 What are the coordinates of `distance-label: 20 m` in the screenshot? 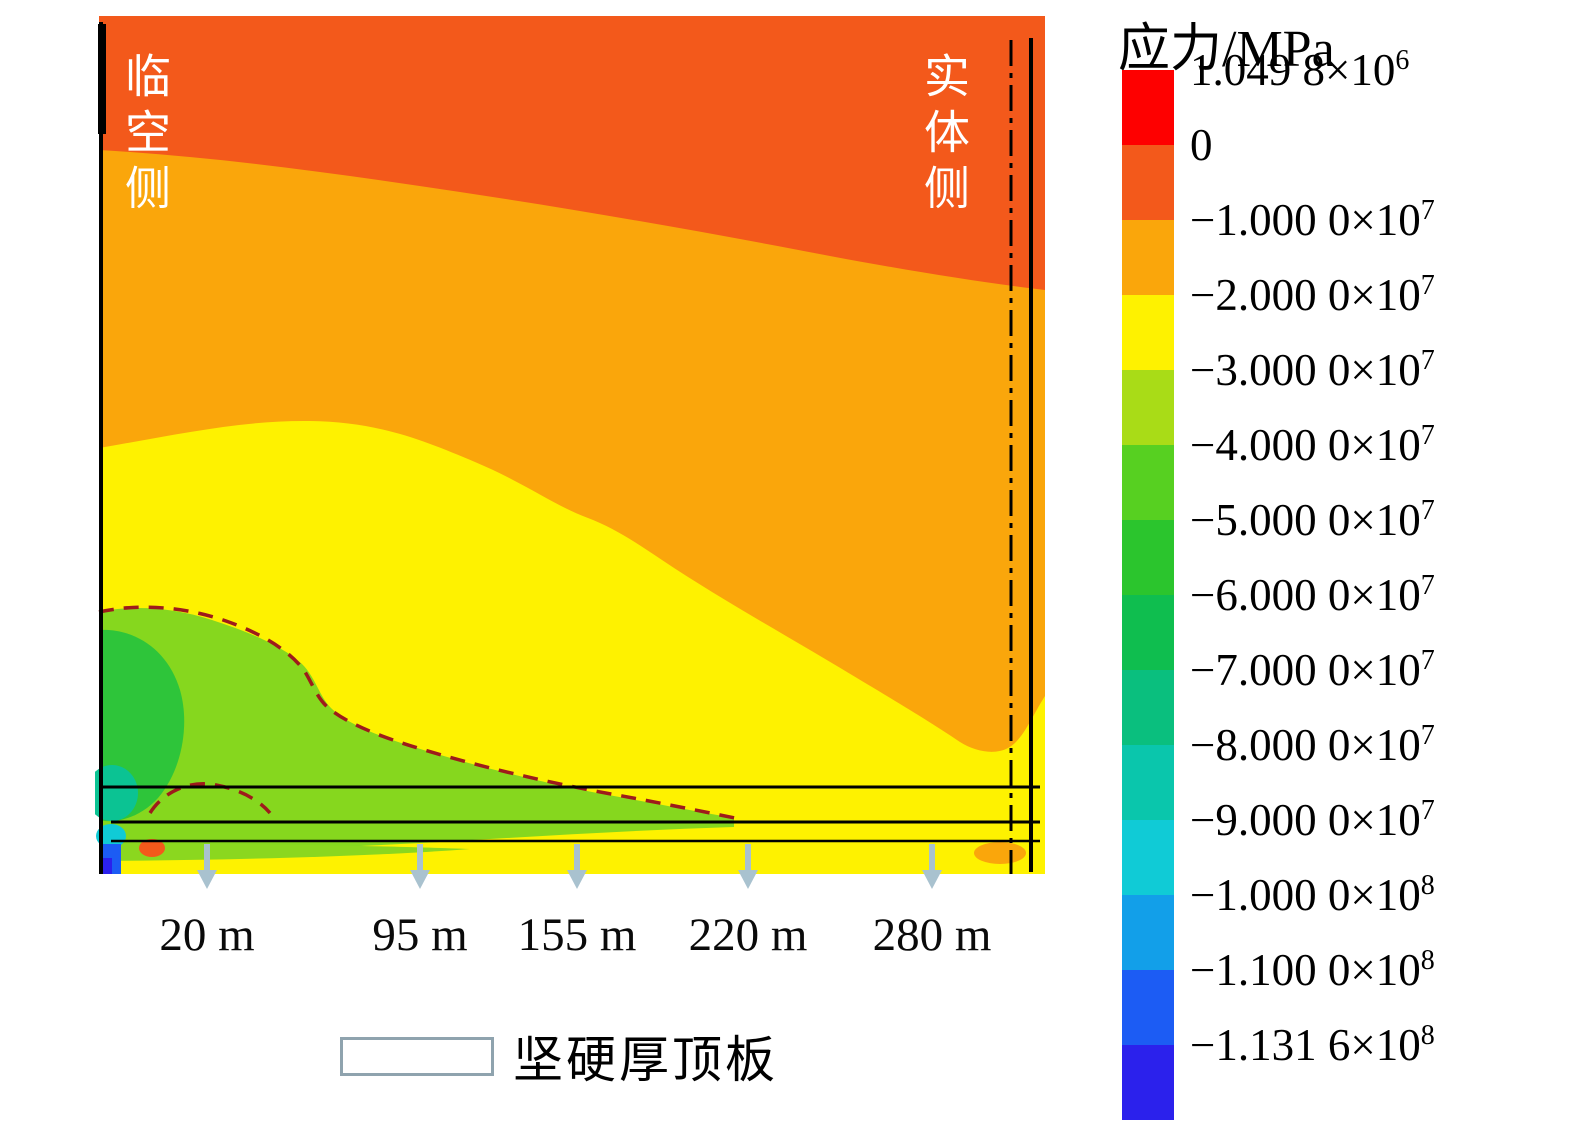 It's located at (207, 935).